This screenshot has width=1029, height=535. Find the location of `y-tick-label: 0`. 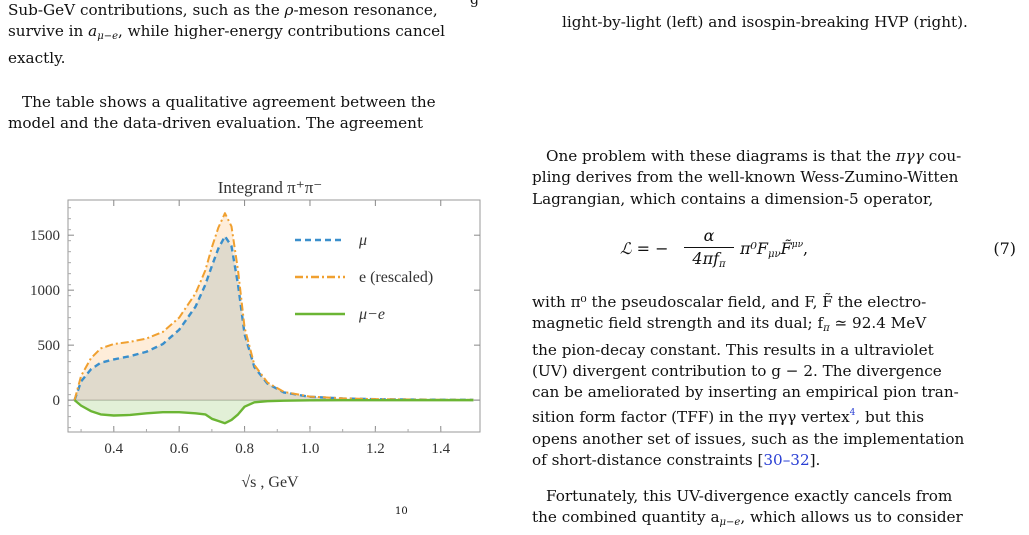

y-tick-label: 0 is located at coordinates (57, 401).